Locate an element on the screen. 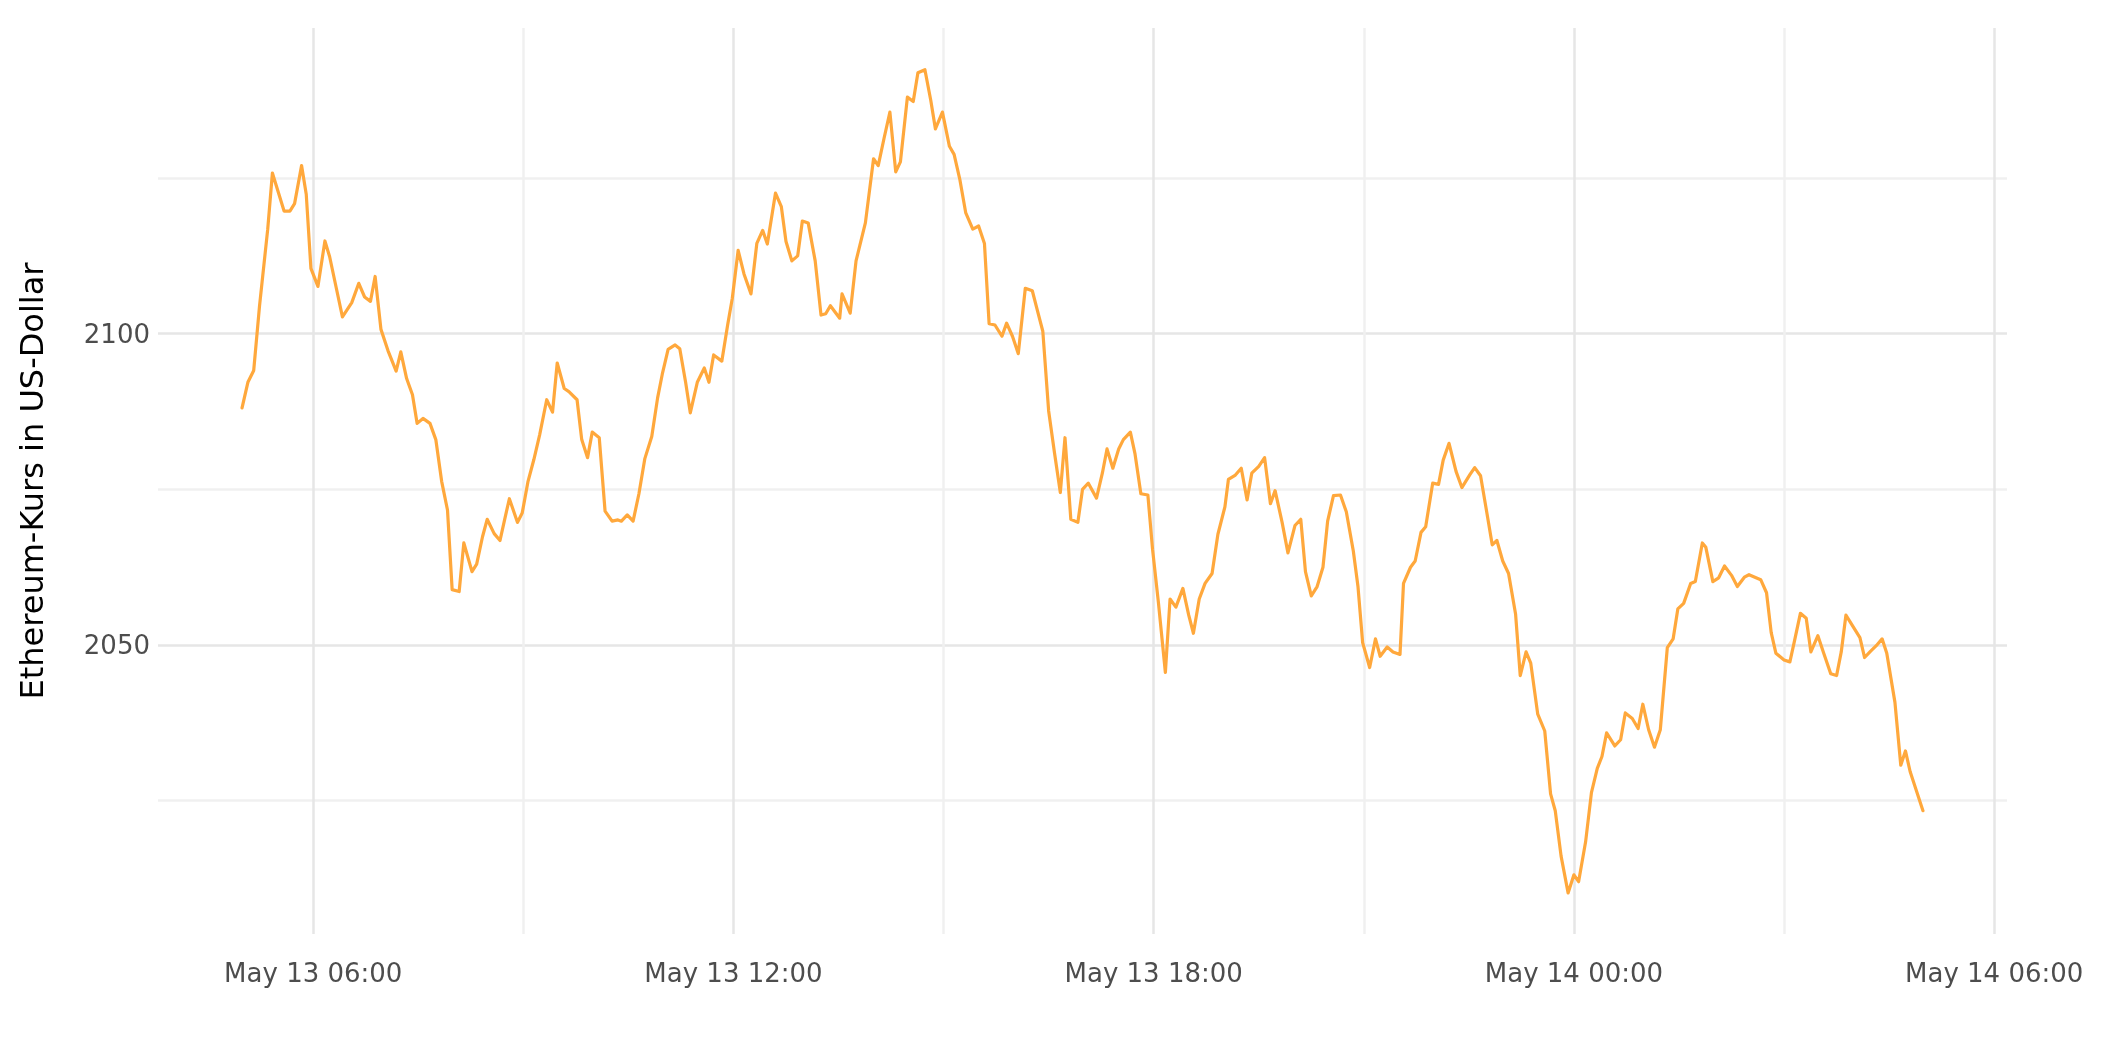  x-tick-label: May 13 18:00 is located at coordinates (1153, 973).